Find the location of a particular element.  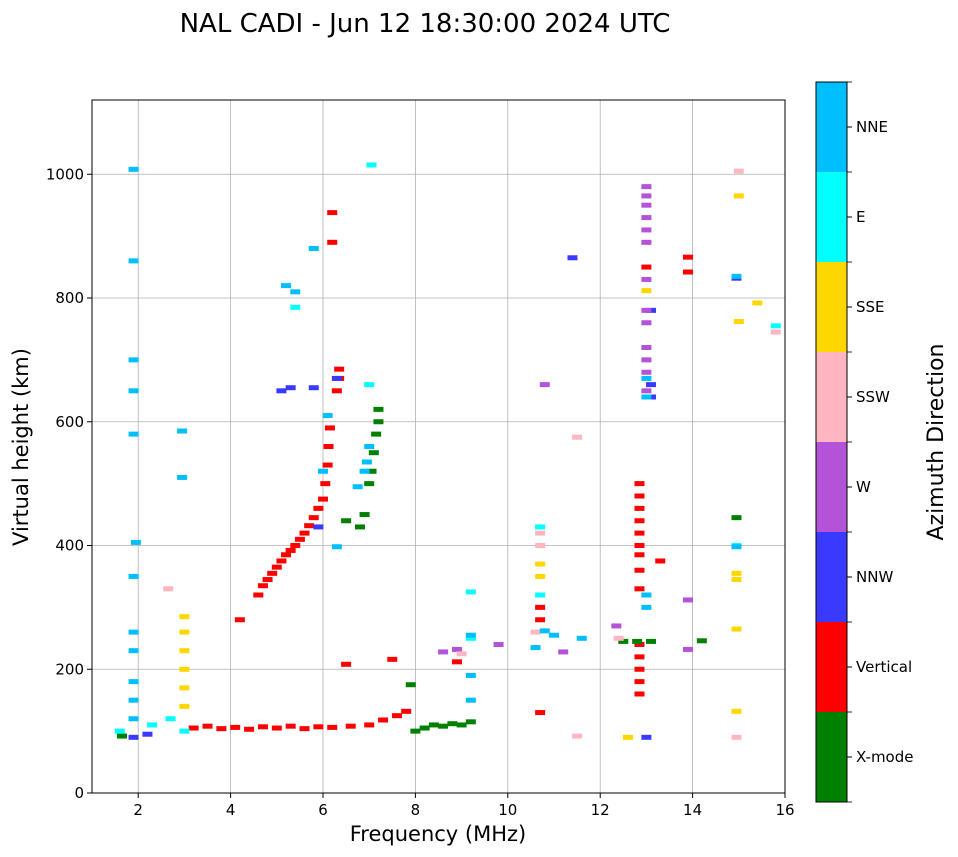

x-tick-label: 10 is located at coordinates (507, 810).